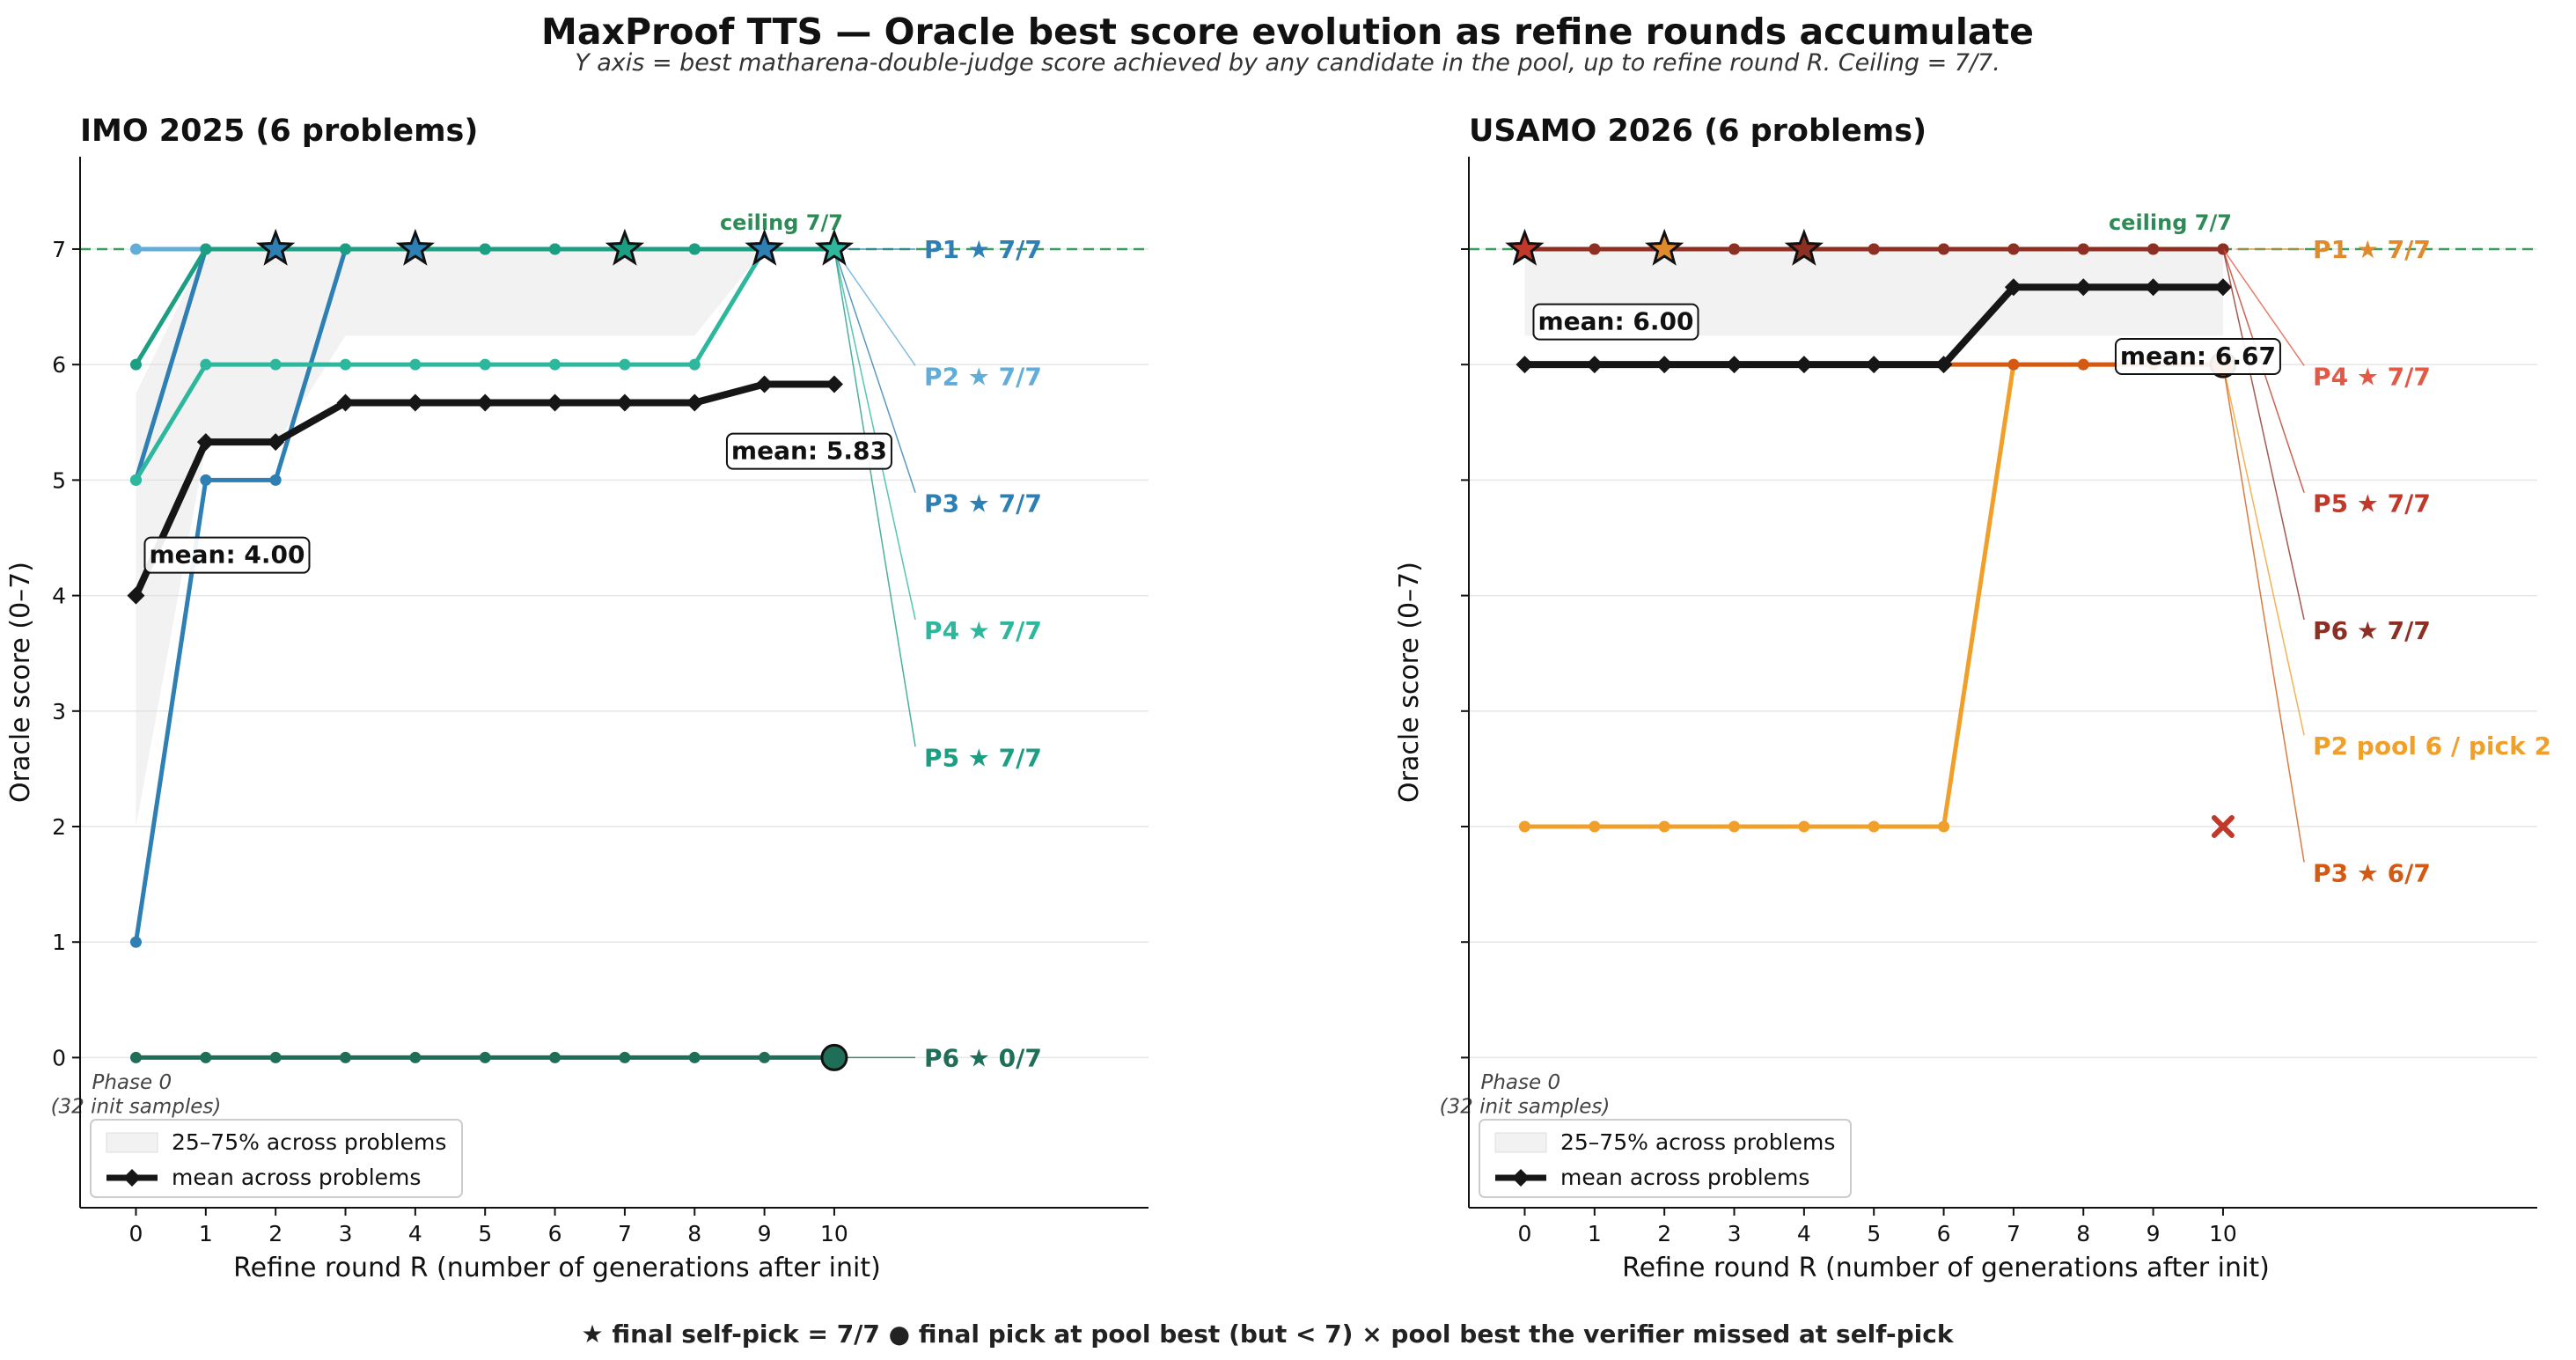  I want to click on series-label-p6: P6 ★ 0/7, so click(983, 1057).